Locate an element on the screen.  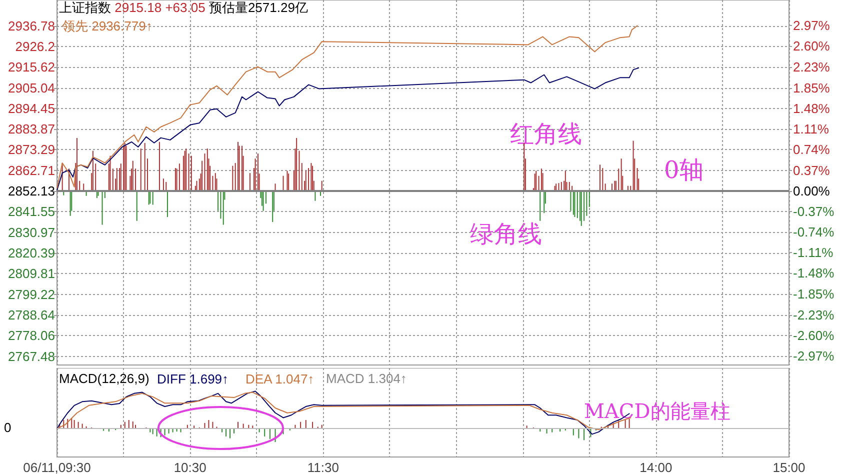
y2-tick-label: 1.48% is located at coordinates (811, 108).